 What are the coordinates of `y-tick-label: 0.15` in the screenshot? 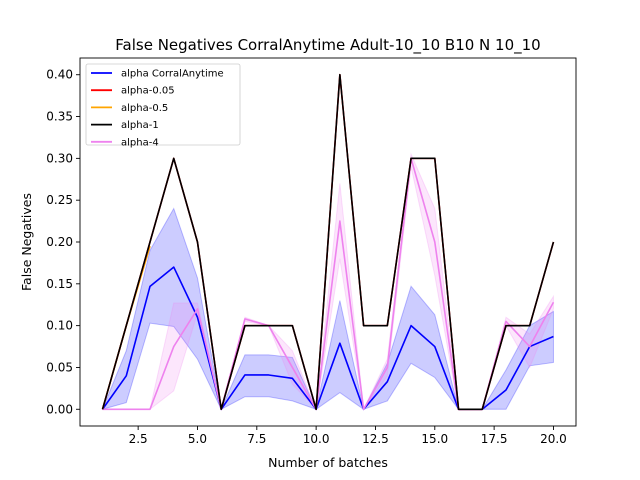 It's located at (59, 284).